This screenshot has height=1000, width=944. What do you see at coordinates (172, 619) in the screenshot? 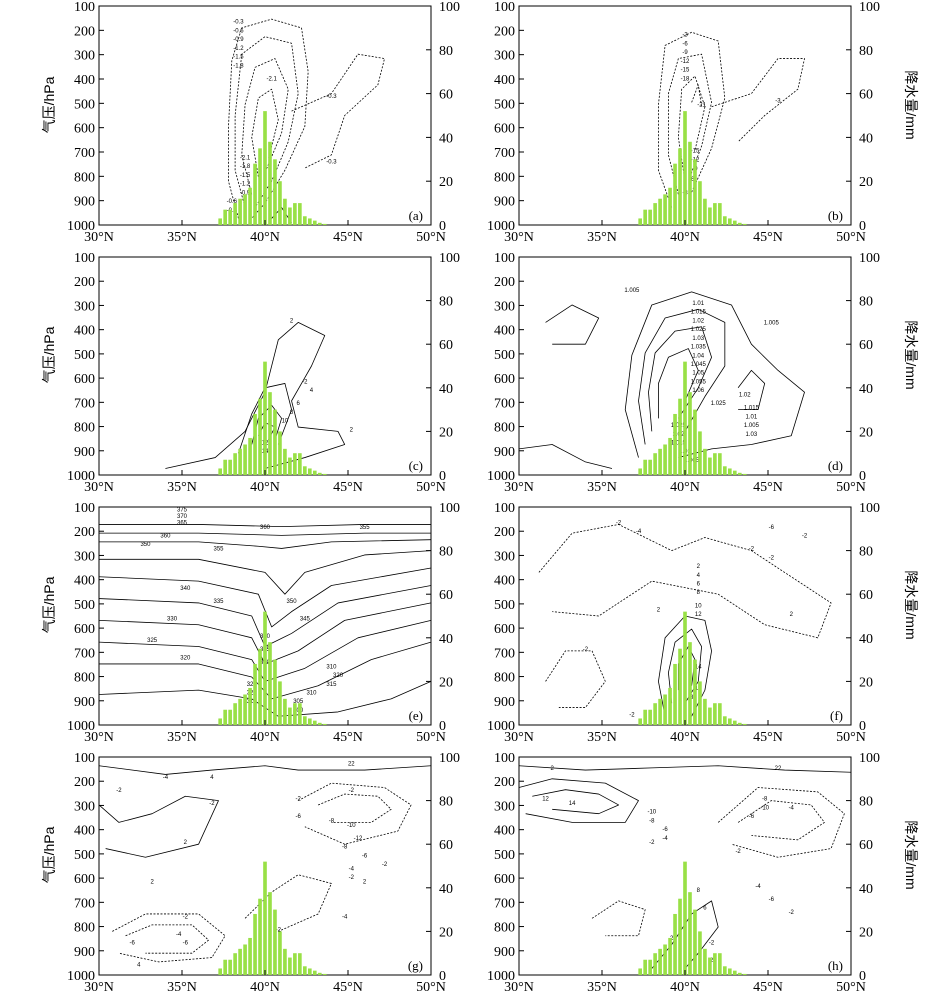
I see `contour-label: 330` at bounding box center [172, 619].